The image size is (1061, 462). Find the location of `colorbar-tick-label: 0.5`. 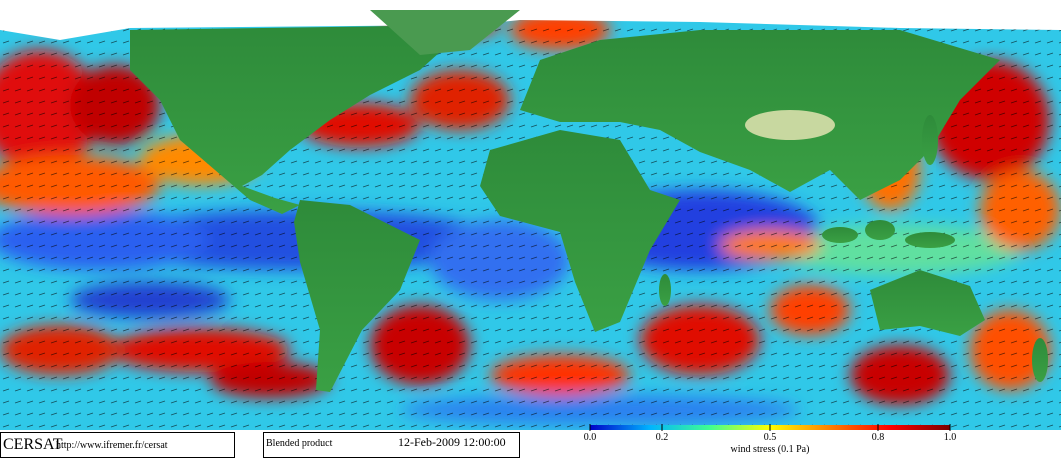

colorbar-tick-label: 0.5 is located at coordinates (770, 437).